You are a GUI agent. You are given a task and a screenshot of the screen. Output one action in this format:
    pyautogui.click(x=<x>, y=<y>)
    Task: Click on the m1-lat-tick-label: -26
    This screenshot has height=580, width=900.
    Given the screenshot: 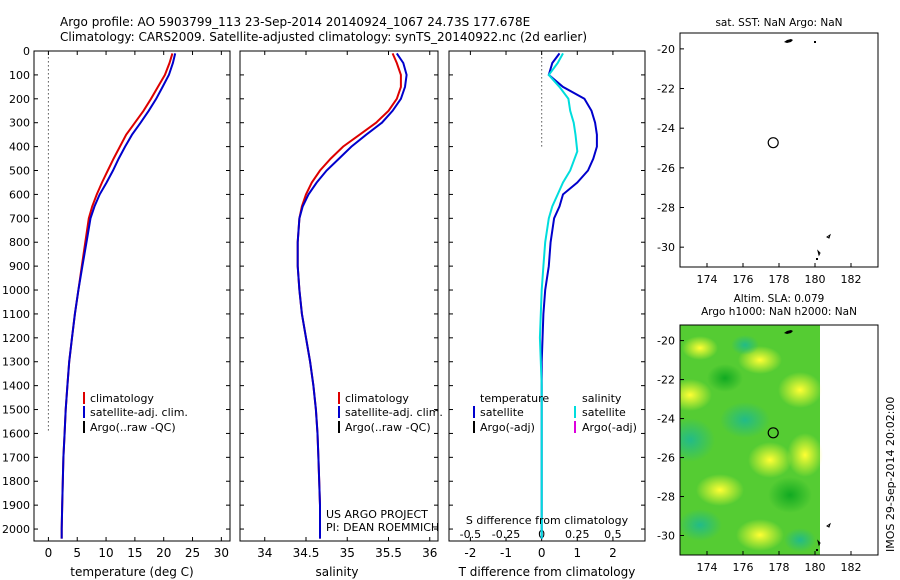 What is the action you would take?
    pyautogui.click(x=666, y=168)
    